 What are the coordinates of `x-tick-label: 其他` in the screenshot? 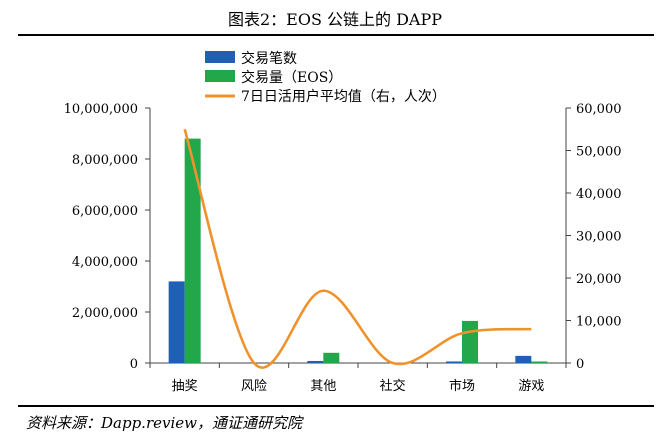 It's located at (323, 386).